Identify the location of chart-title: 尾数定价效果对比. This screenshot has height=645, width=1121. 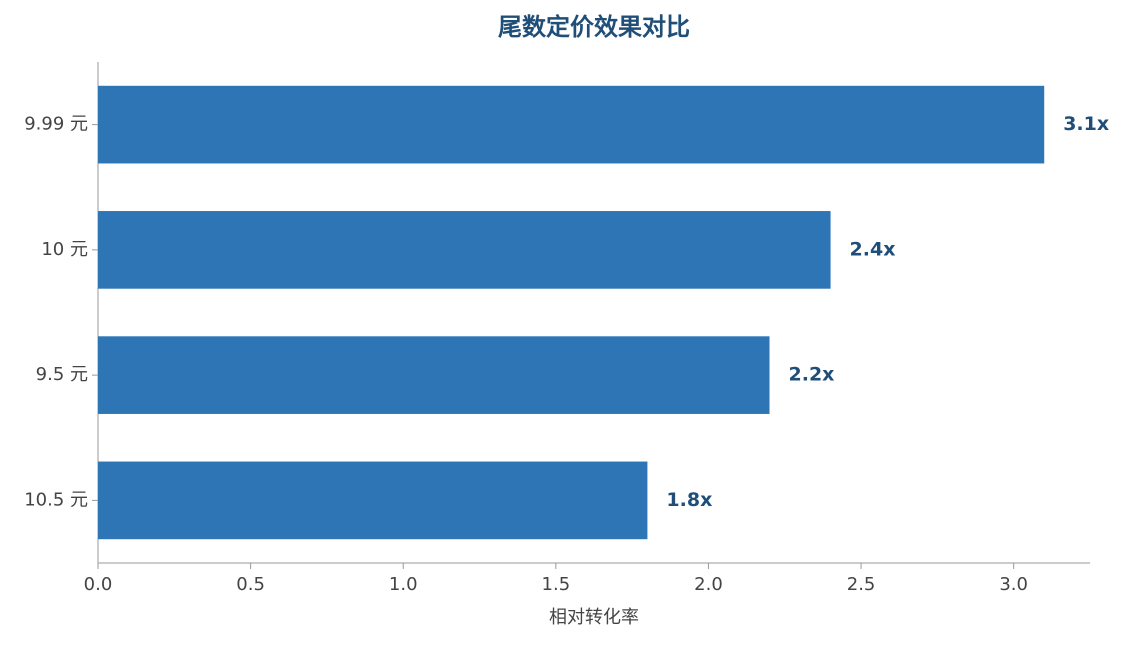
(594, 27).